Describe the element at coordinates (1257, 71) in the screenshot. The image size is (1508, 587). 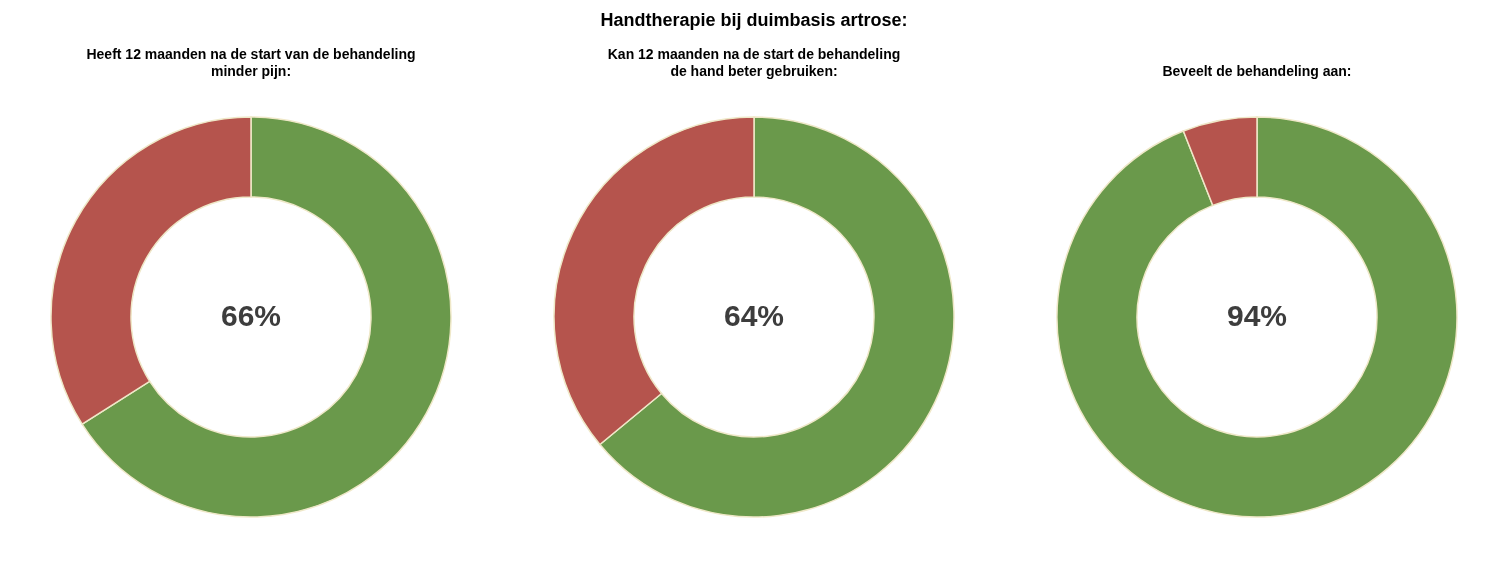
I see `chart-subtitle: Beveelt de behandeling aan:` at that location.